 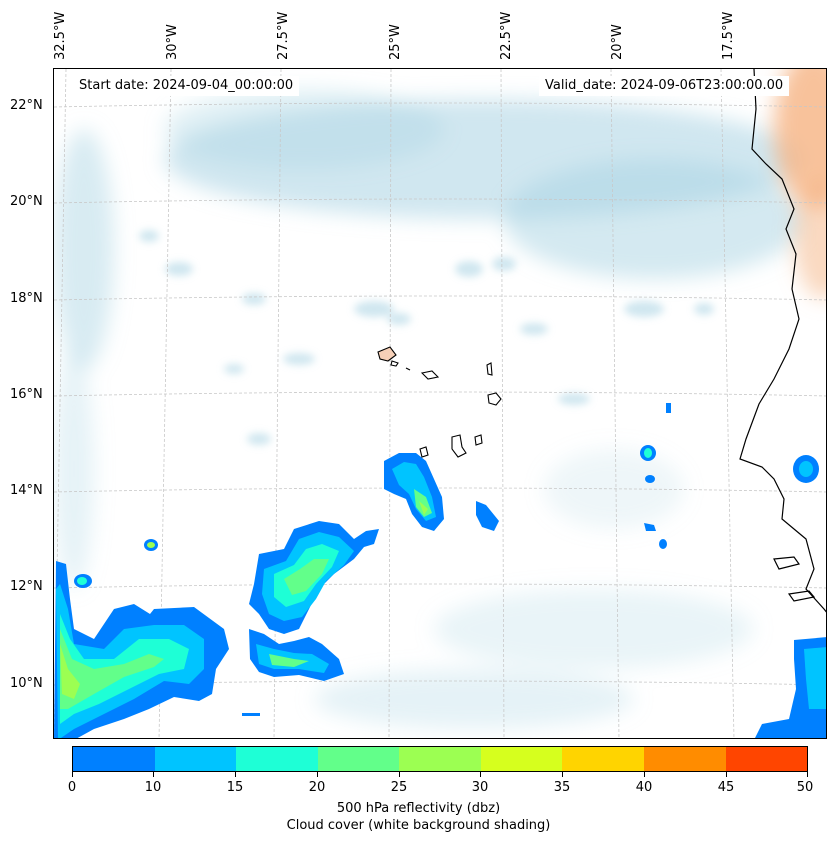 What do you see at coordinates (506, 35) in the screenshot?
I see `lon-label-22-5w: 22.5°W` at bounding box center [506, 35].